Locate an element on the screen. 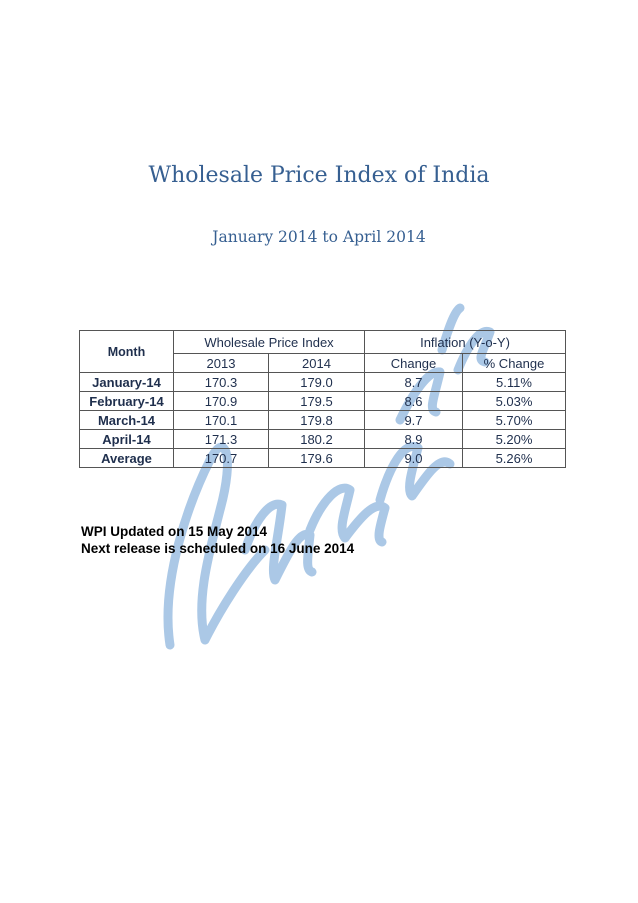  pct-change-cell: 5.20% is located at coordinates (514, 439).